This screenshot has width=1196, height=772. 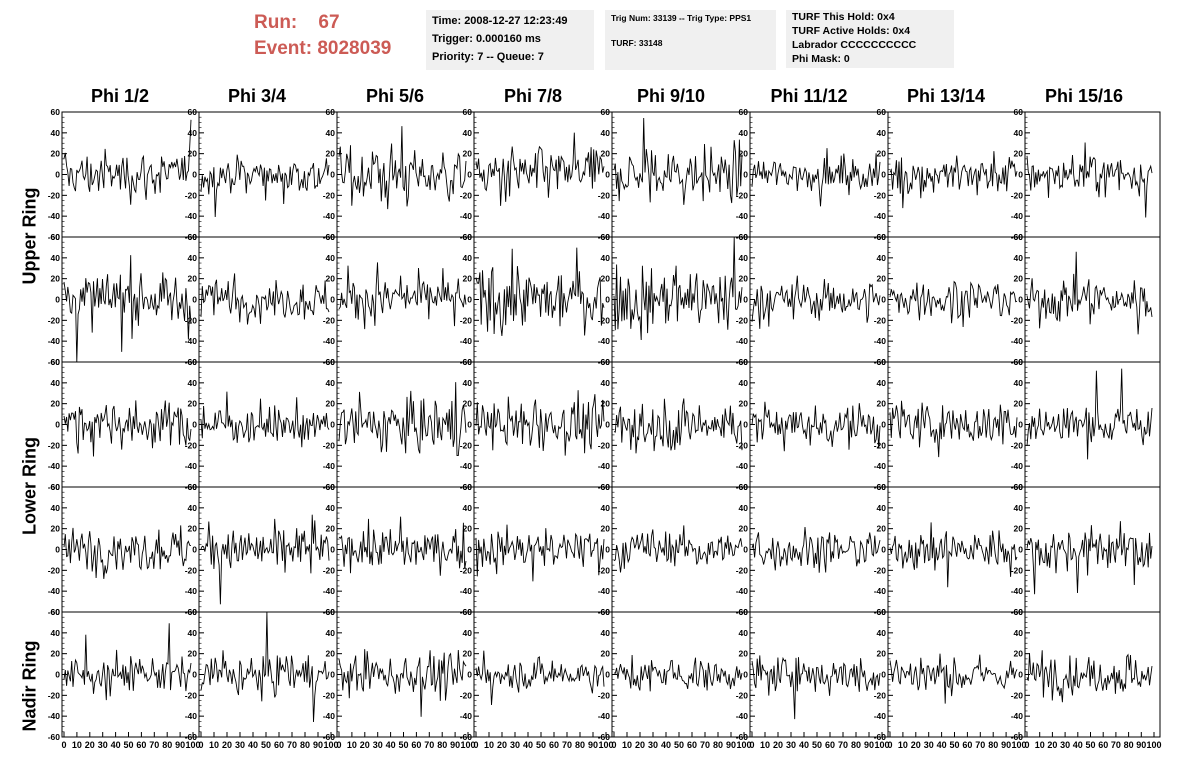 I want to click on column-title-phi-13-14: Phi 13/14, so click(x=946, y=96).